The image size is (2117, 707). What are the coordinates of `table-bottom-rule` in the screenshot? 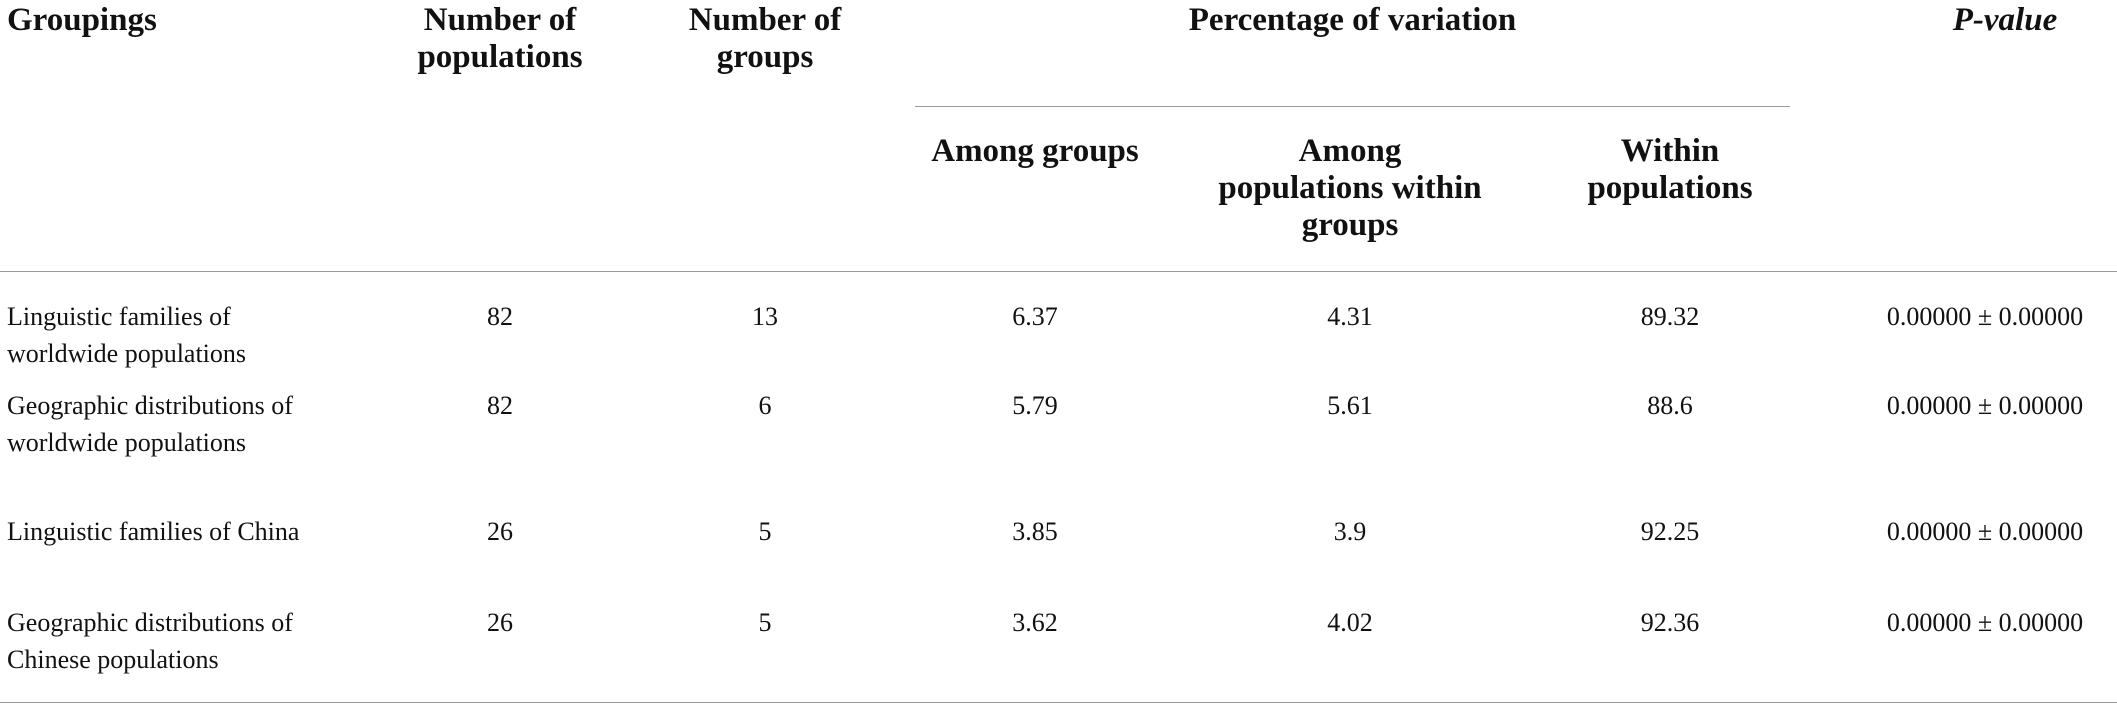 It's located at (1058, 702).